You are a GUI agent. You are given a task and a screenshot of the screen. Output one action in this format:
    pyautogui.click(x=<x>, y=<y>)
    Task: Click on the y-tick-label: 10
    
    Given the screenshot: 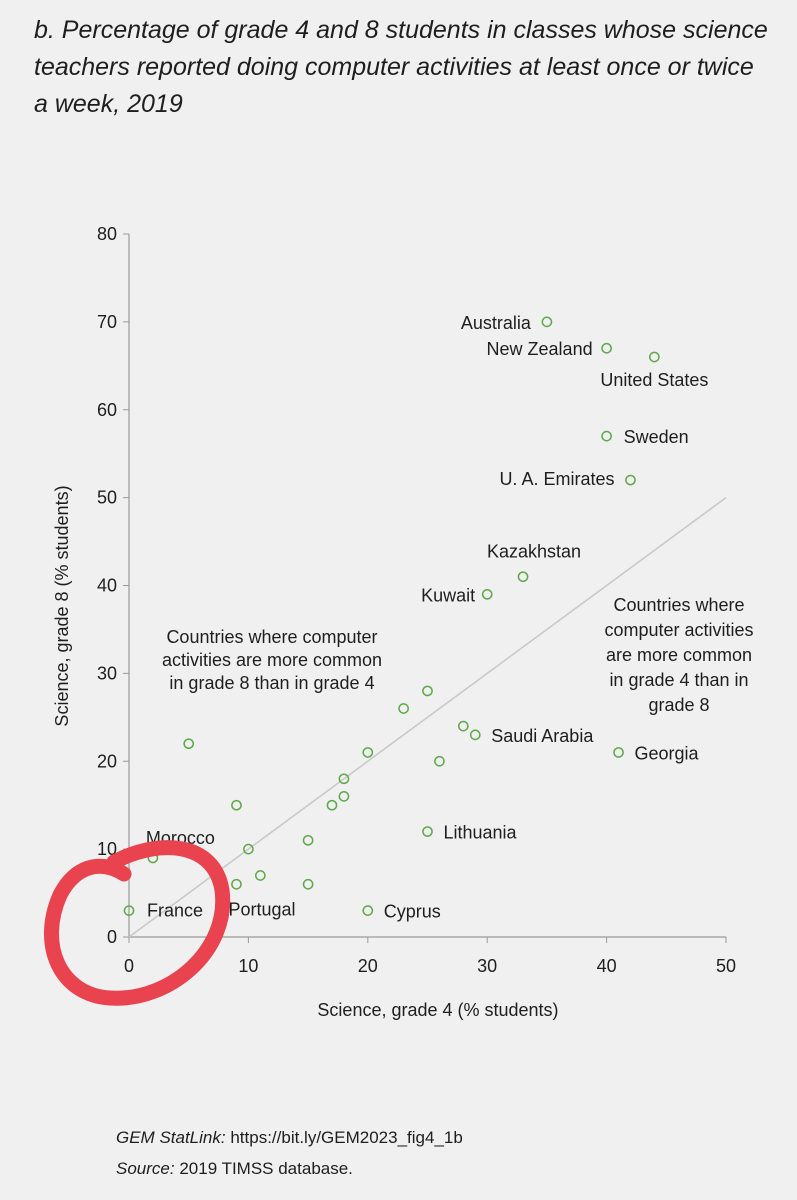 What is the action you would take?
    pyautogui.click(x=107, y=849)
    